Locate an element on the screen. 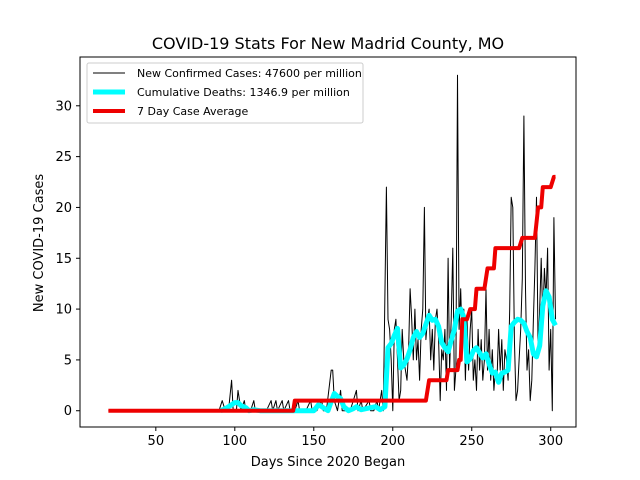 This screenshot has height=480, width=640. y-tick-label: 20 is located at coordinates (63, 208).